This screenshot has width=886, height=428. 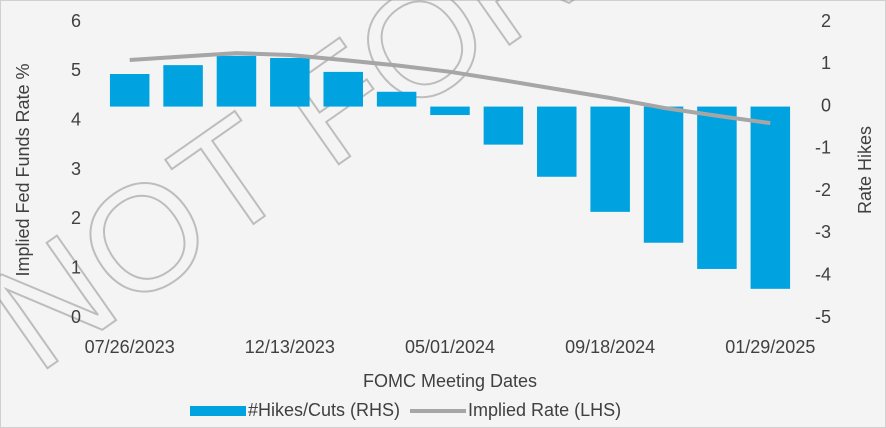 I want to click on y2-tick-label: -4, so click(x=823, y=274).